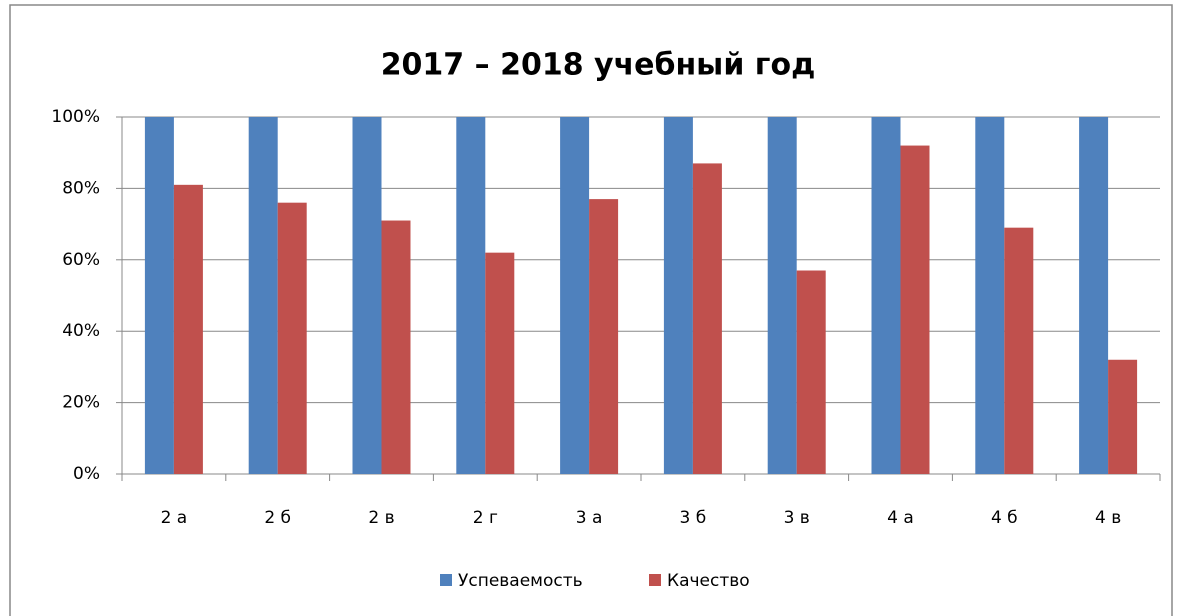 This screenshot has width=1179, height=616. Describe the element at coordinates (277, 518) in the screenshot. I see `x-tick-label: 2 б` at that location.